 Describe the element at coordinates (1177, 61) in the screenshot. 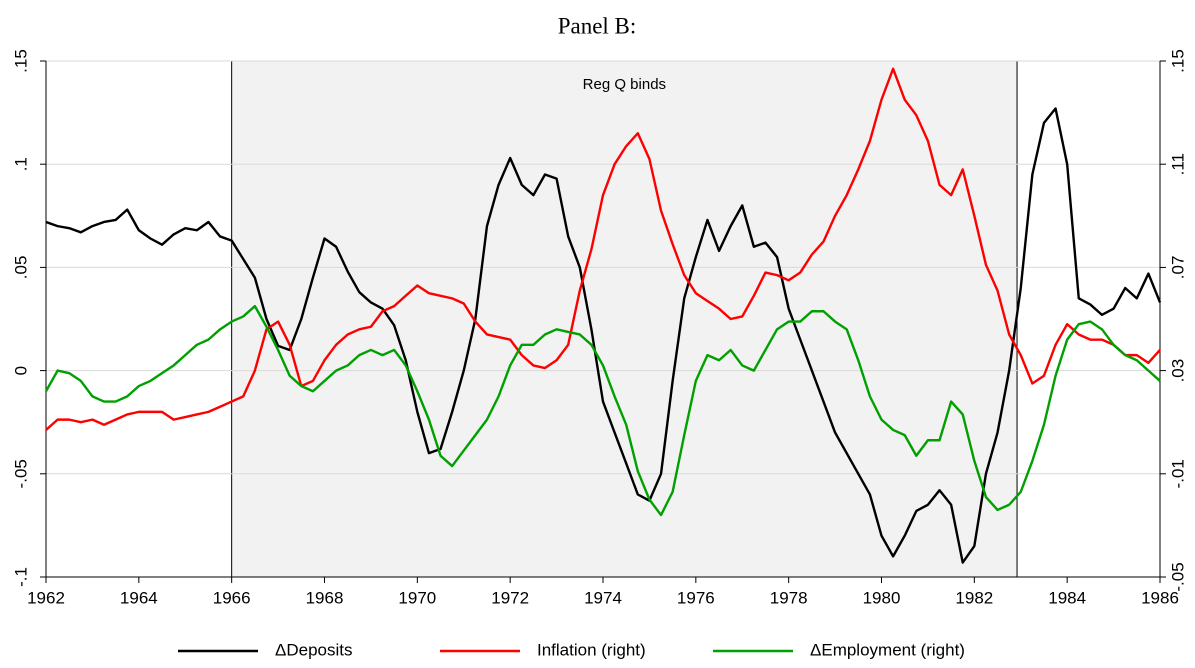

I see `y2-tick-label: .15` at that location.